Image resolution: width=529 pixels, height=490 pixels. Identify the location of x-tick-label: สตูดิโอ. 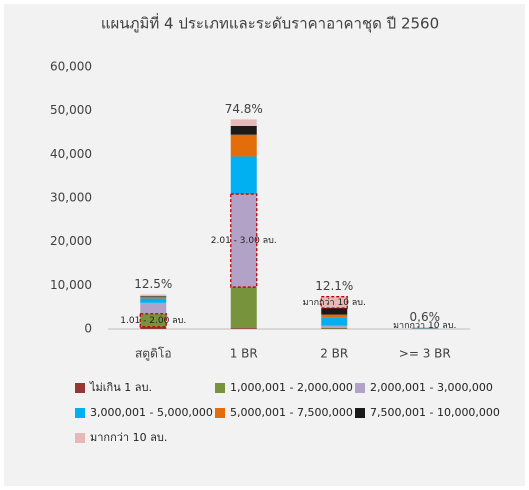
(153, 354).